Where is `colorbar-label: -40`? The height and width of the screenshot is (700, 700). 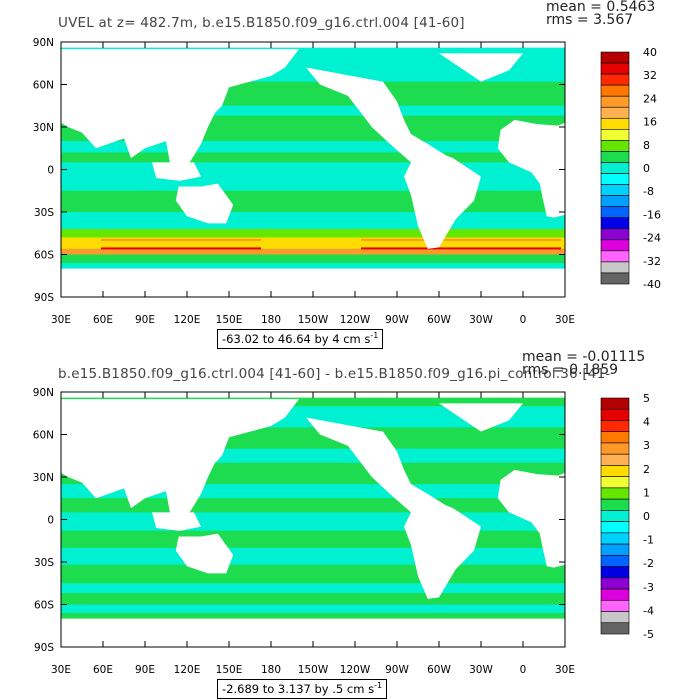
colorbar-label: -40 is located at coordinates (652, 284).